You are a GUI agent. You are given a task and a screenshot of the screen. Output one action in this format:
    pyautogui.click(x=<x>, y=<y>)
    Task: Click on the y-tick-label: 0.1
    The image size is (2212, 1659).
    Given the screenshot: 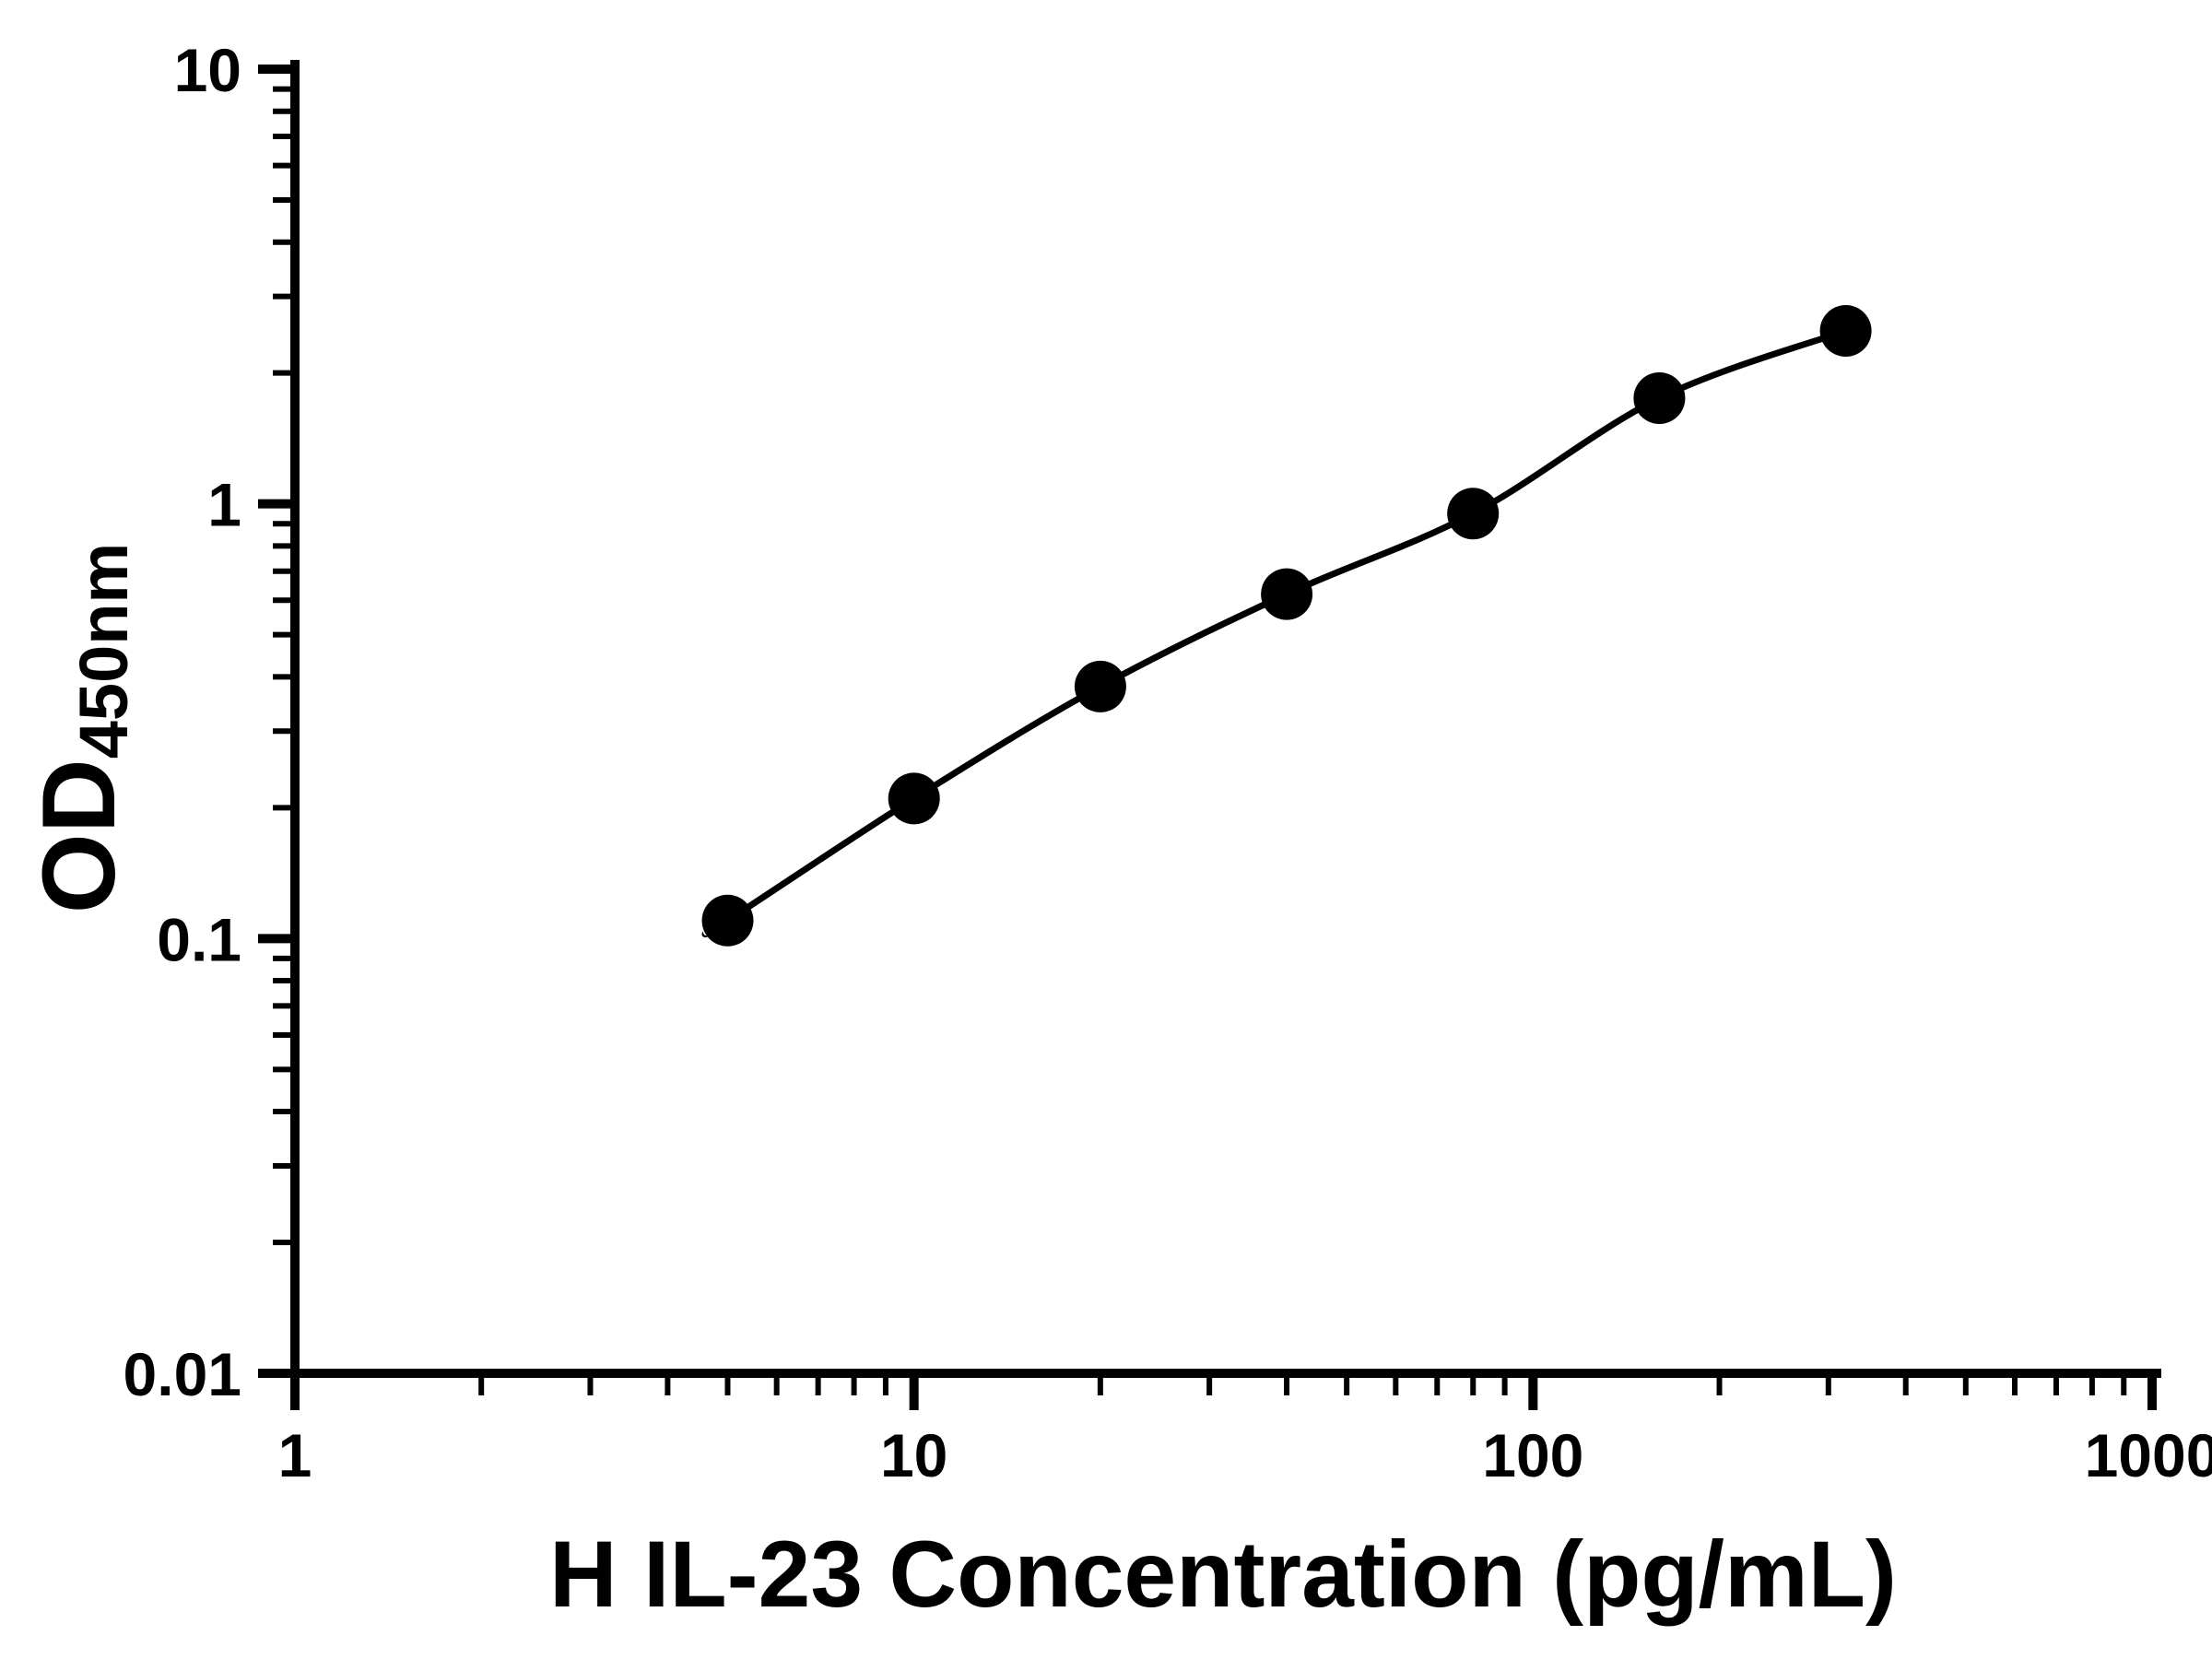 What is the action you would take?
    pyautogui.click(x=199, y=939)
    